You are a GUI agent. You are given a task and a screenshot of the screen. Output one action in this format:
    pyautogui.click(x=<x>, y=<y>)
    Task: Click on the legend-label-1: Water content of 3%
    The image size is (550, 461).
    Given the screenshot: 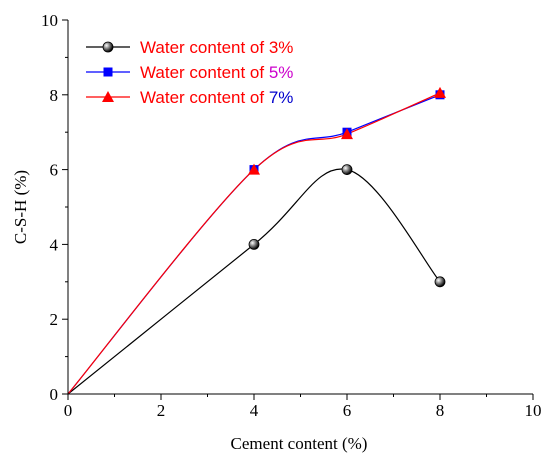 What is the action you would take?
    pyautogui.click(x=216, y=47)
    